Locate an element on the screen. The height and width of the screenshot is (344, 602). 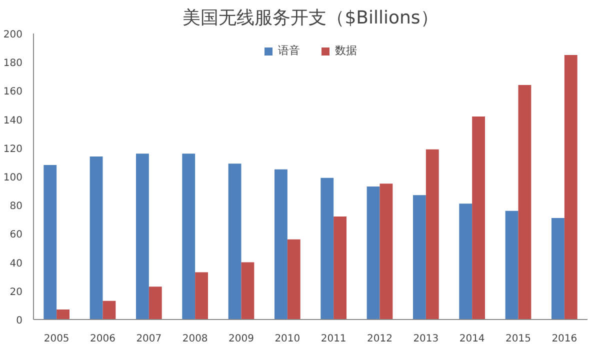
x-tick-label: 2009 is located at coordinates (241, 339).